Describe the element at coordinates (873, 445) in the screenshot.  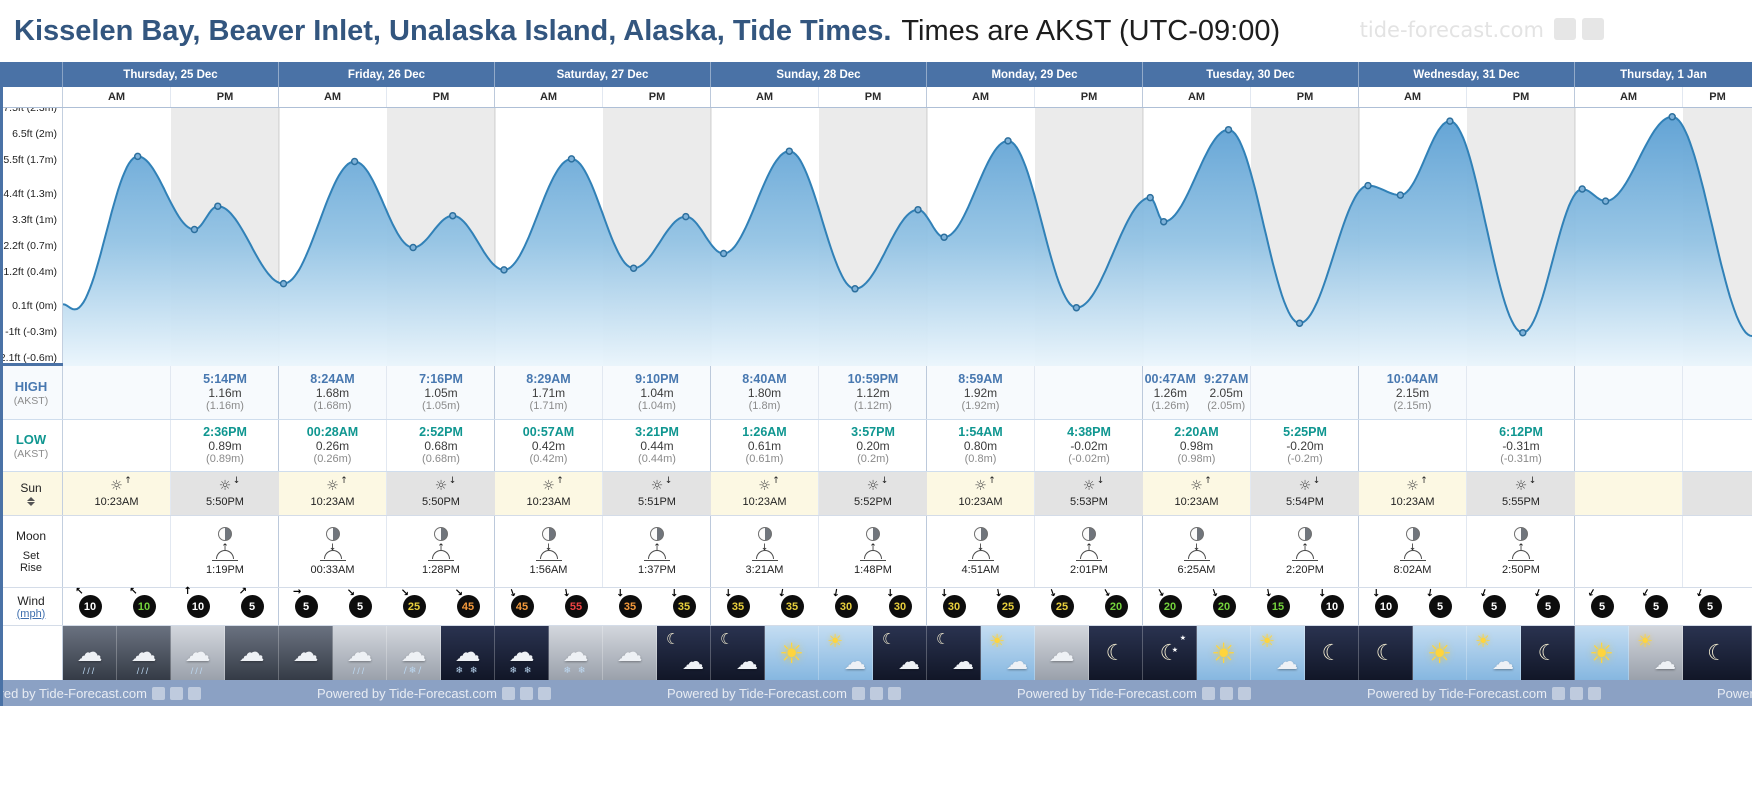
I see `tide-low-entry: 3:57PM 0.20m (0.2m)` at that location.